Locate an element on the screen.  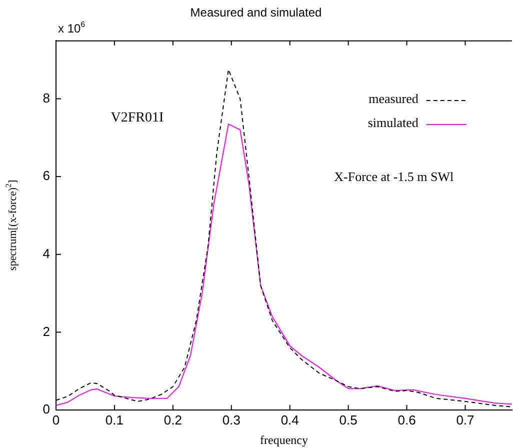
chart-title: Measured and simulated is located at coordinates (256, 13).